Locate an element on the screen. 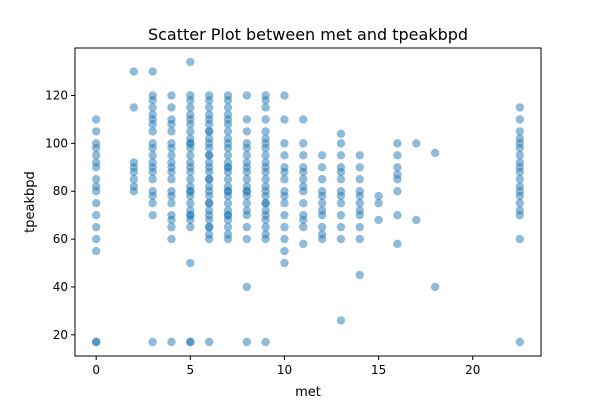 This screenshot has width=600, height=400. y-tick-label: 100 is located at coordinates (56, 143).